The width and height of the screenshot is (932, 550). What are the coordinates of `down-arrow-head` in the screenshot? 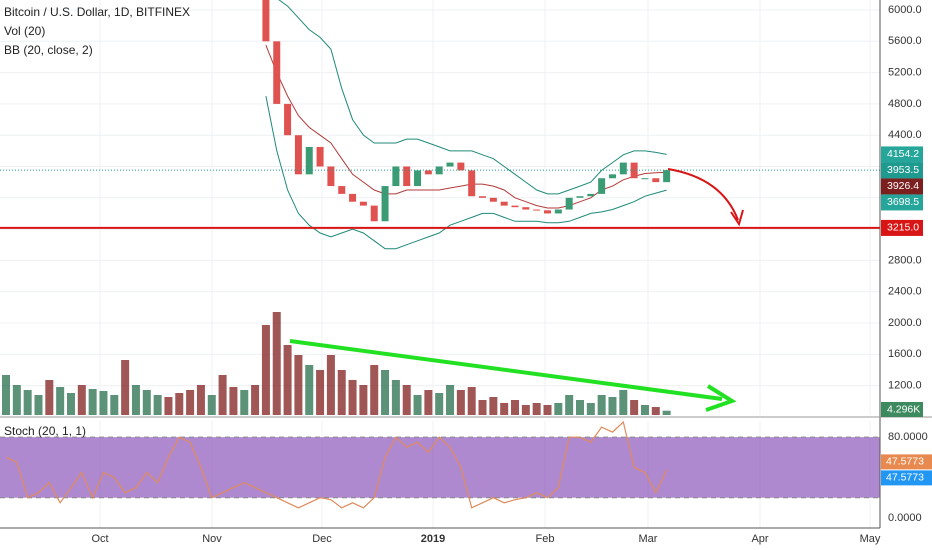 It's located at (737, 218).